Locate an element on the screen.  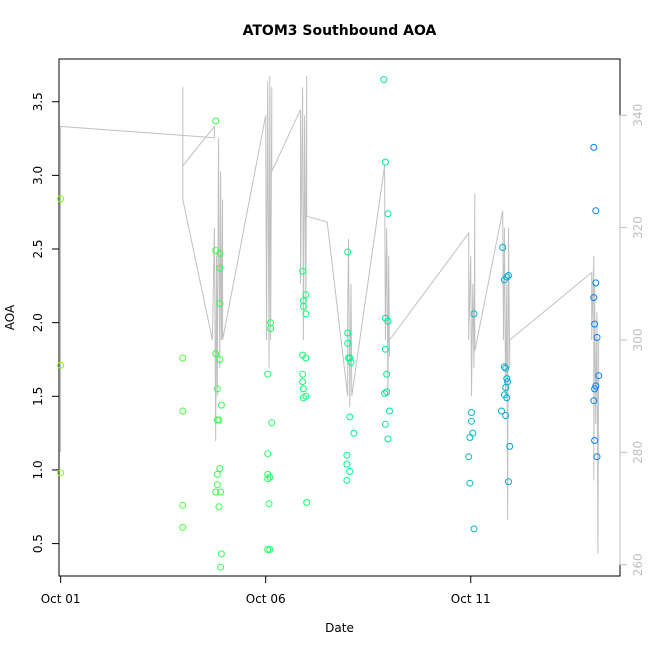
y2-tick-label: 300 is located at coordinates (638, 340).